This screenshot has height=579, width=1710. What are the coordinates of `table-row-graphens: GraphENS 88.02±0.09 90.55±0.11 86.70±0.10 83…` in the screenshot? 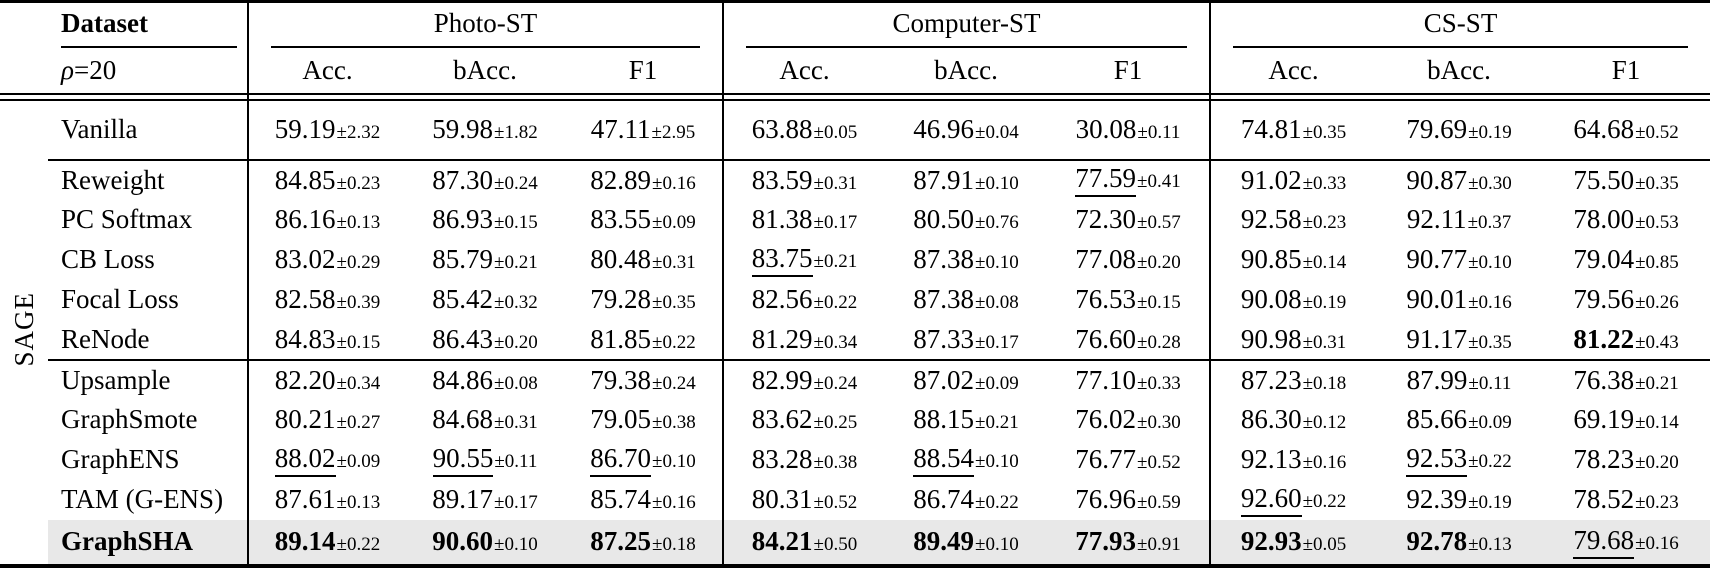 It's located at (855, 459).